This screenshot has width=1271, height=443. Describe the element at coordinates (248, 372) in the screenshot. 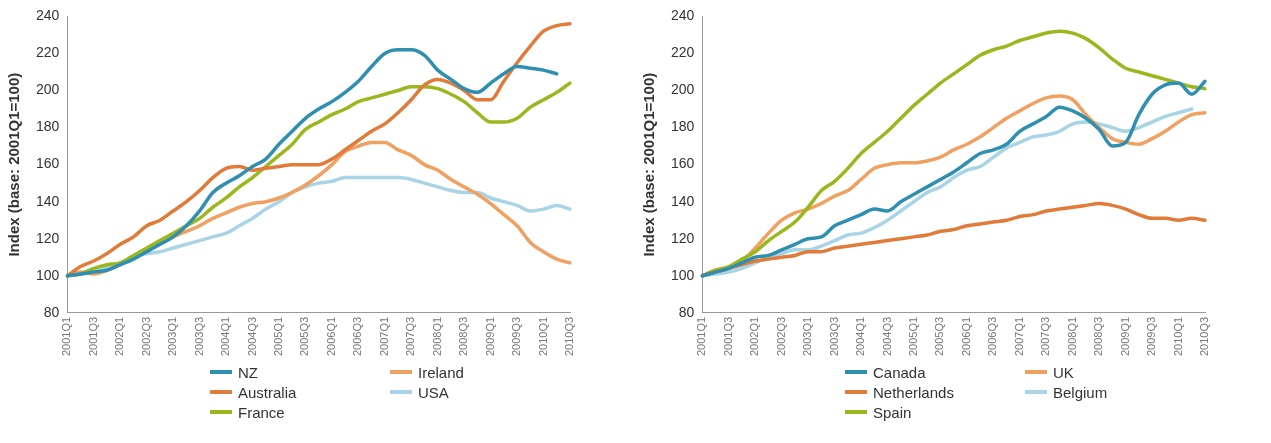

I see `legend-label: NZ` at that location.